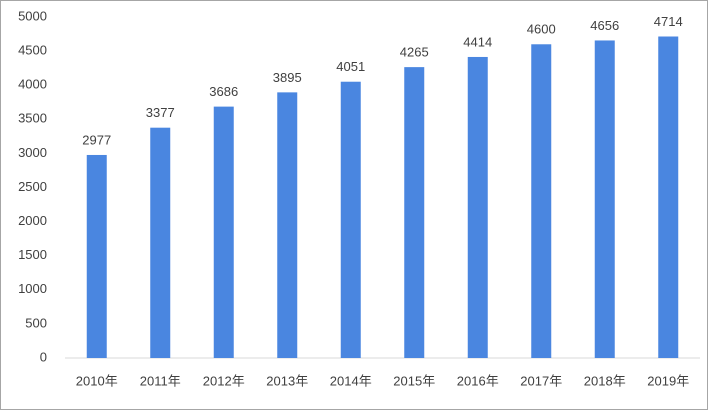  What do you see at coordinates (32, 15) in the screenshot?
I see `y-tick-label: 5000` at bounding box center [32, 15].